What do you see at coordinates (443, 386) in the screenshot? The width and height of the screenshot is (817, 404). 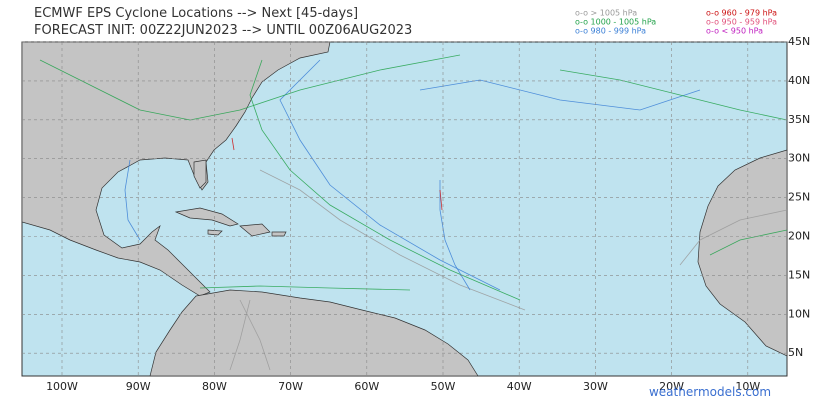 I see `longitude-label: 50W` at bounding box center [443, 386].